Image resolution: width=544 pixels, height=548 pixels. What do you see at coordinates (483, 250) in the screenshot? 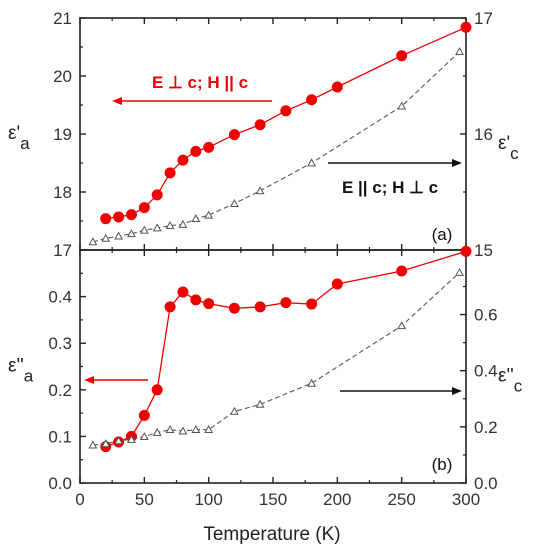
I see `y-right-tick-label: 15` at bounding box center [483, 250].